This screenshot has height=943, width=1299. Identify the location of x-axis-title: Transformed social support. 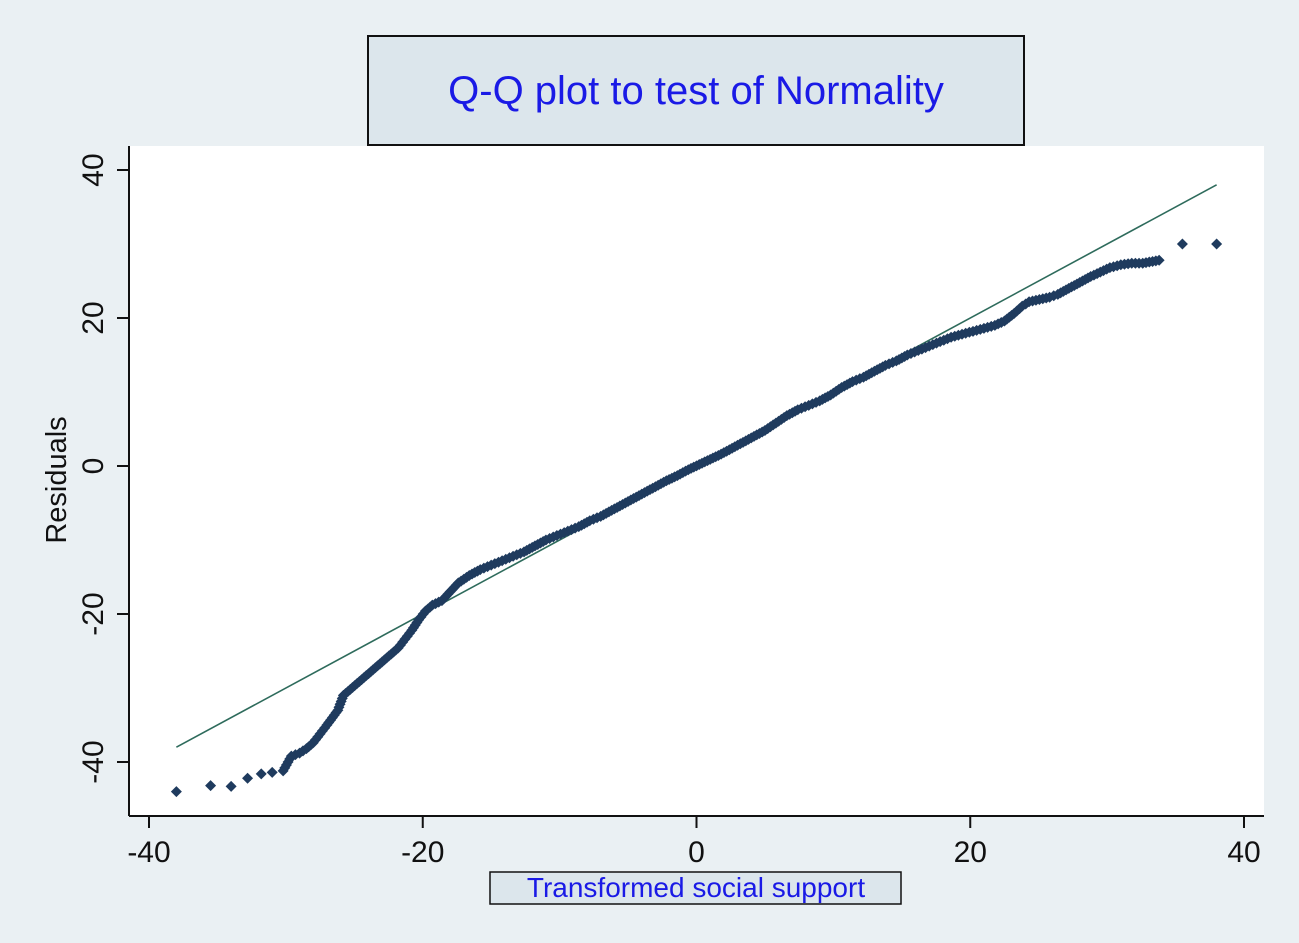
(696, 887).